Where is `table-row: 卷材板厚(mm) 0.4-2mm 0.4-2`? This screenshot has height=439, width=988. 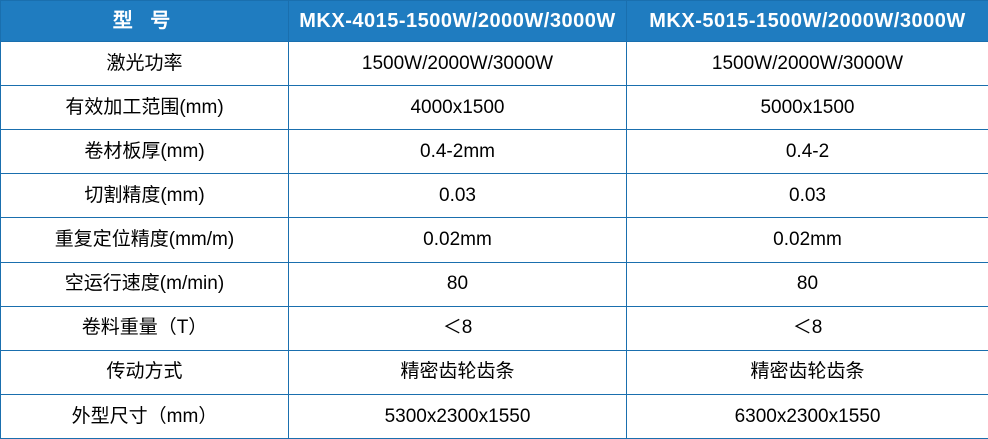
table-row: 卷材板厚(mm) 0.4-2mm 0.4-2 is located at coordinates (494, 152).